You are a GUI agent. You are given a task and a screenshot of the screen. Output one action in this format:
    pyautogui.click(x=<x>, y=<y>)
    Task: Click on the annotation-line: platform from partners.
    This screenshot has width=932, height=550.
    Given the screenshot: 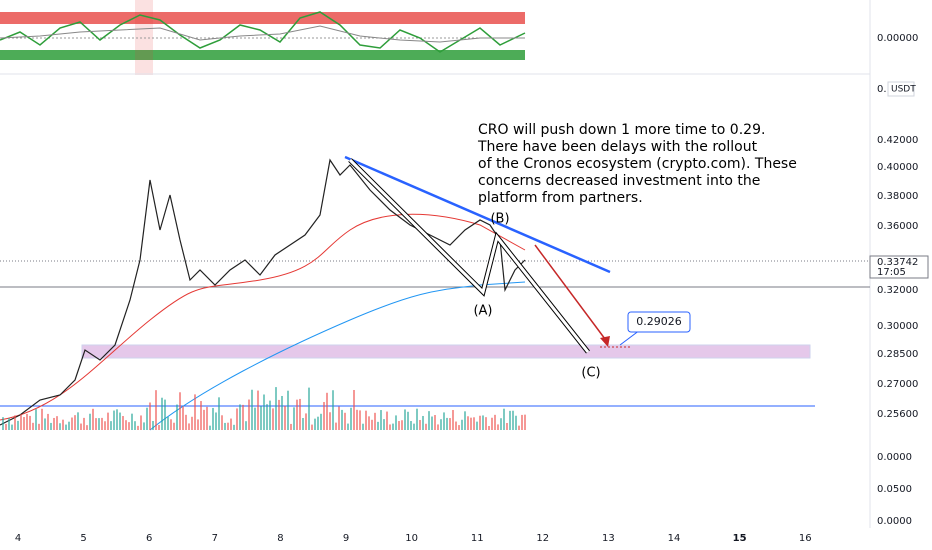 What is the action you would take?
    pyautogui.click(x=560, y=198)
    